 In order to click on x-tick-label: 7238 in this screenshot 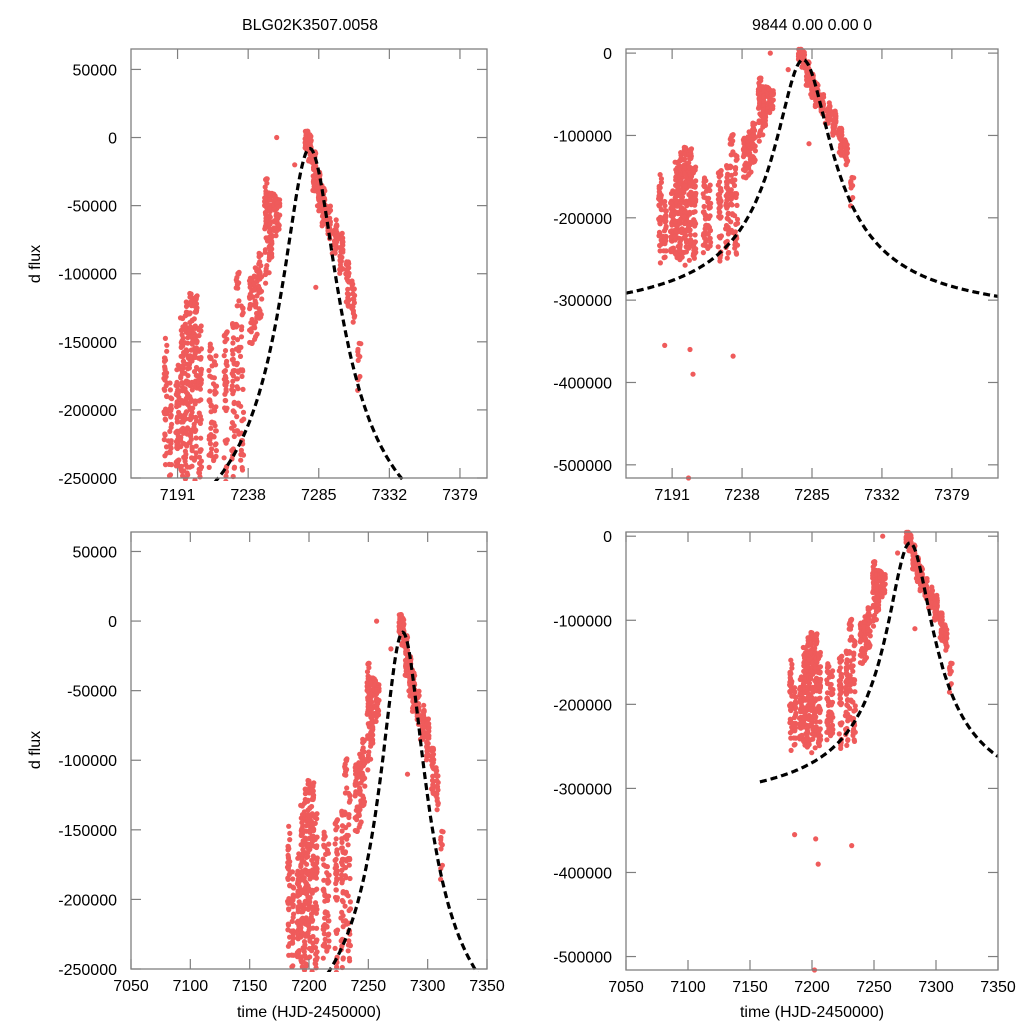, I will do `click(742, 495)`.